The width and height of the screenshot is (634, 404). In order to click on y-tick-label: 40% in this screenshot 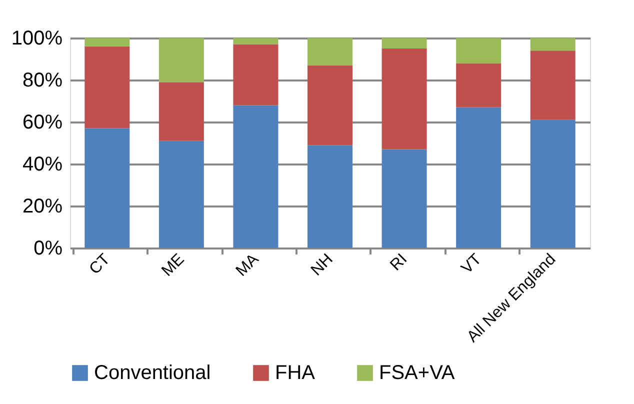, I will do `click(42, 165)`.